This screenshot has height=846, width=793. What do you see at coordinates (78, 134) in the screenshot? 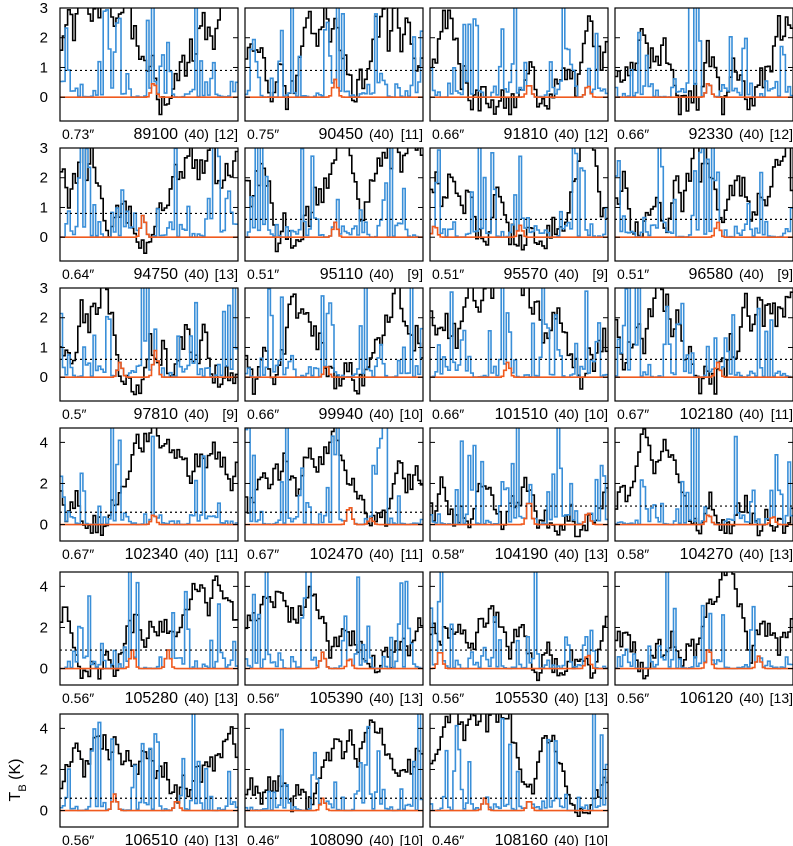
I see `beam-size-label: 0.73″` at bounding box center [78, 134].